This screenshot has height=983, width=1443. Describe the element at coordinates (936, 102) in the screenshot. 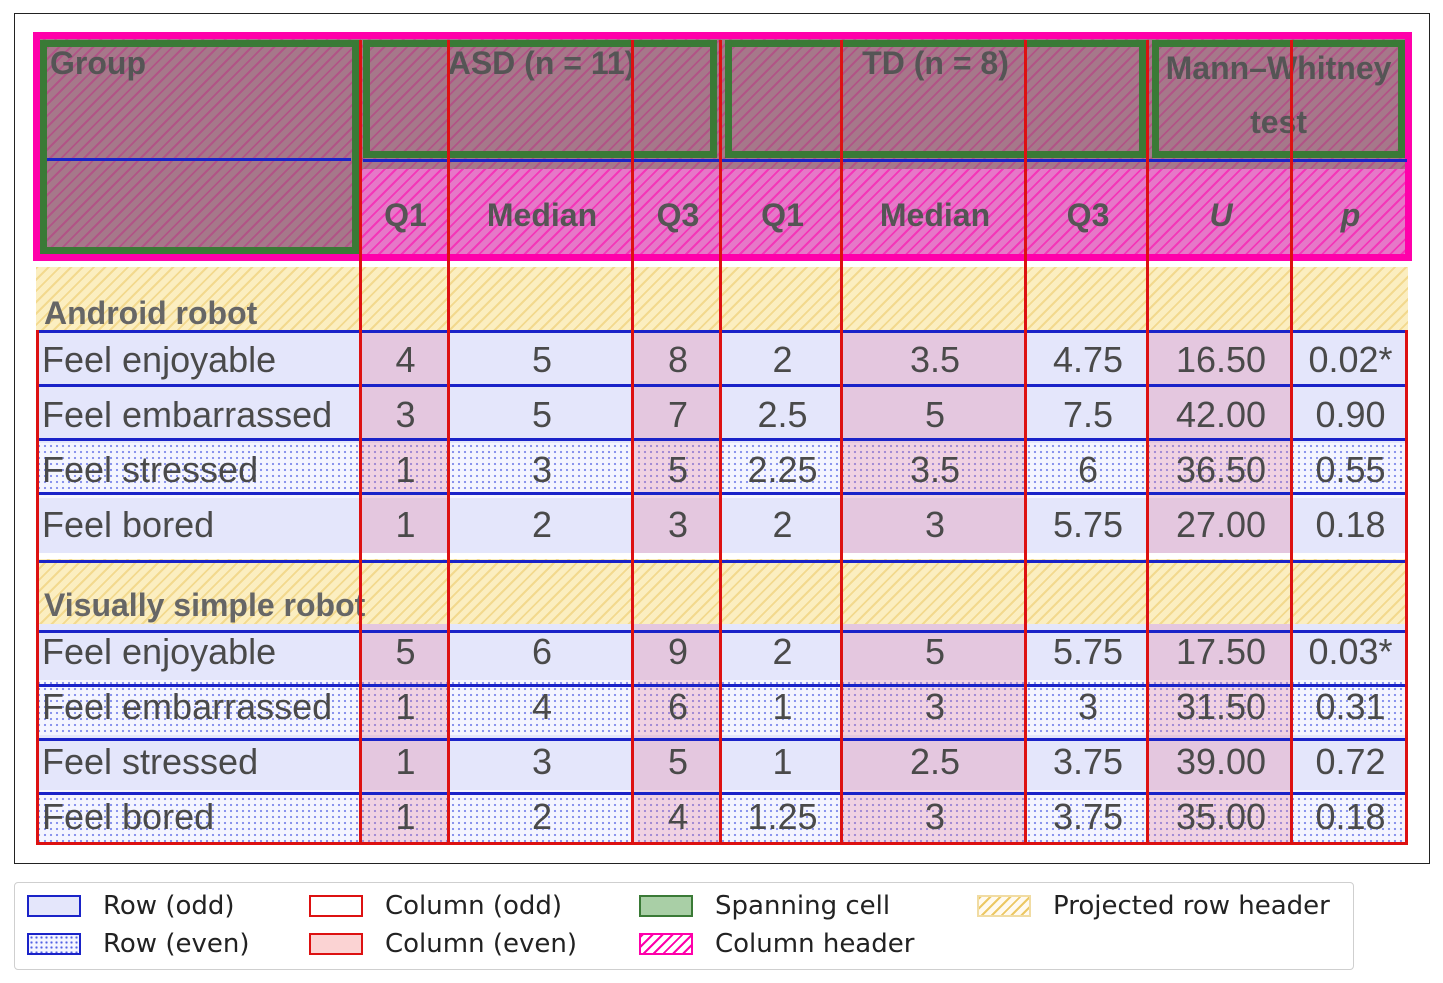

I see `header-td: TD (n = 8)` at that location.